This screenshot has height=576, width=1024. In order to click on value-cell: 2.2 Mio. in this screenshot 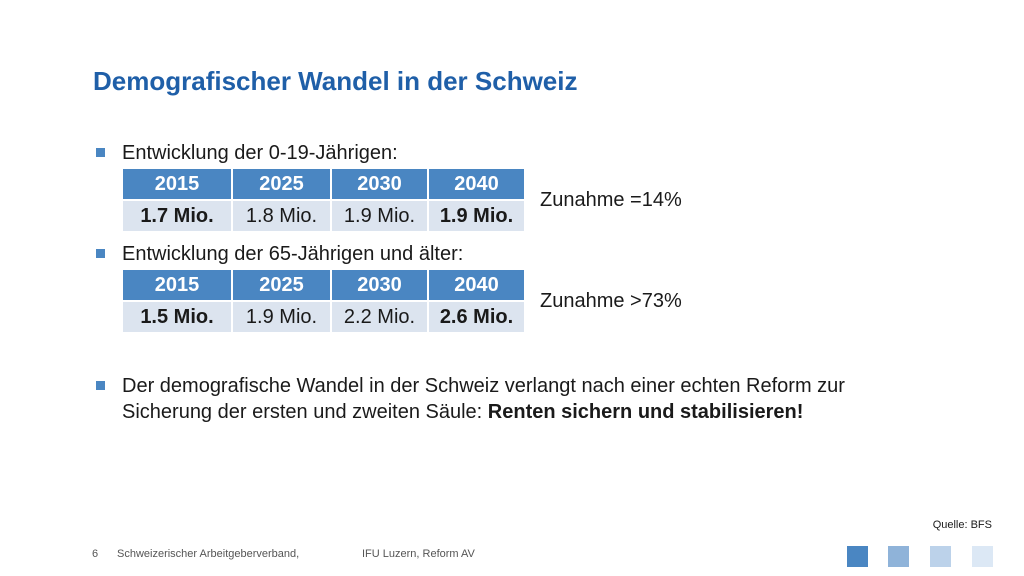, I will do `click(379, 317)`.